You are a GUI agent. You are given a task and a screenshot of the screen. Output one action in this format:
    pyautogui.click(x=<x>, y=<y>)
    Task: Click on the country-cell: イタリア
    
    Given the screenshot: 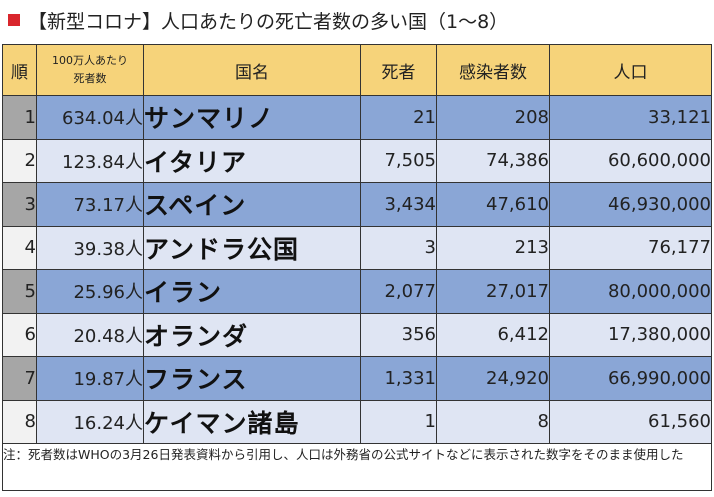 What is the action you would take?
    pyautogui.click(x=252, y=160)
    